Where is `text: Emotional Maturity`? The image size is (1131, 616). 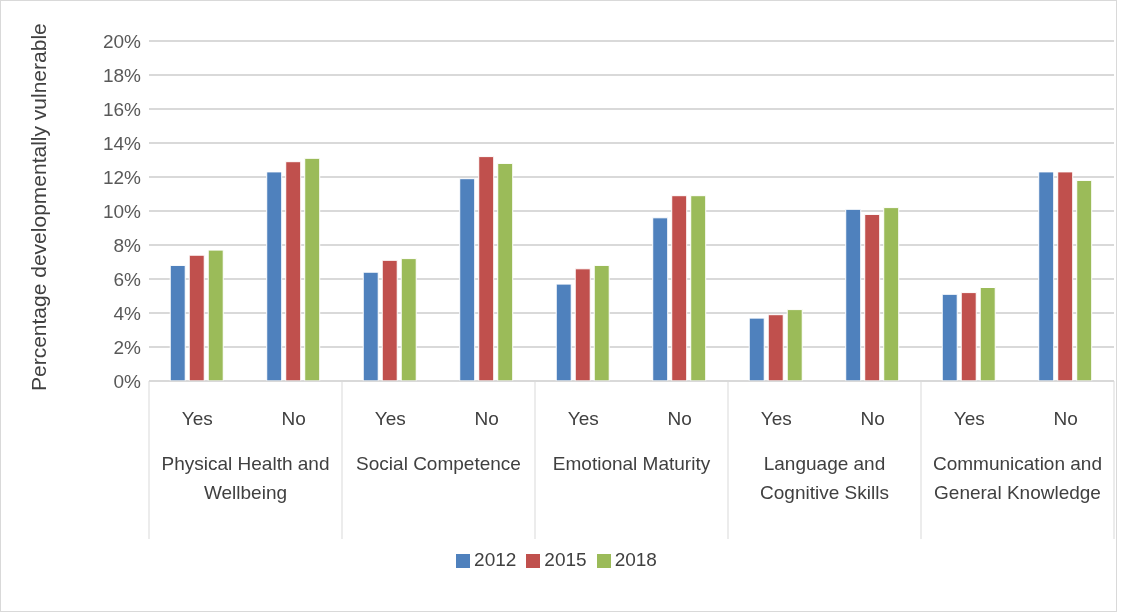
text: Emotional Maturity is located at coordinates (631, 464).